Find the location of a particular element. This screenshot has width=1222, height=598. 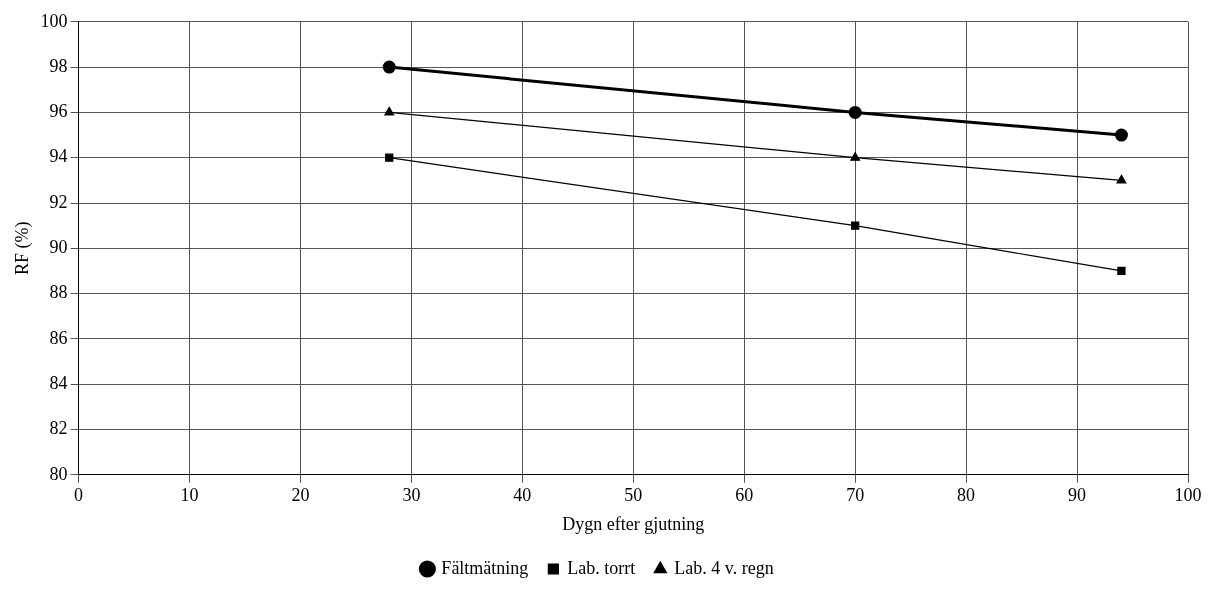

x-axis-title: Dygn efter gjutning is located at coordinates (633, 523).